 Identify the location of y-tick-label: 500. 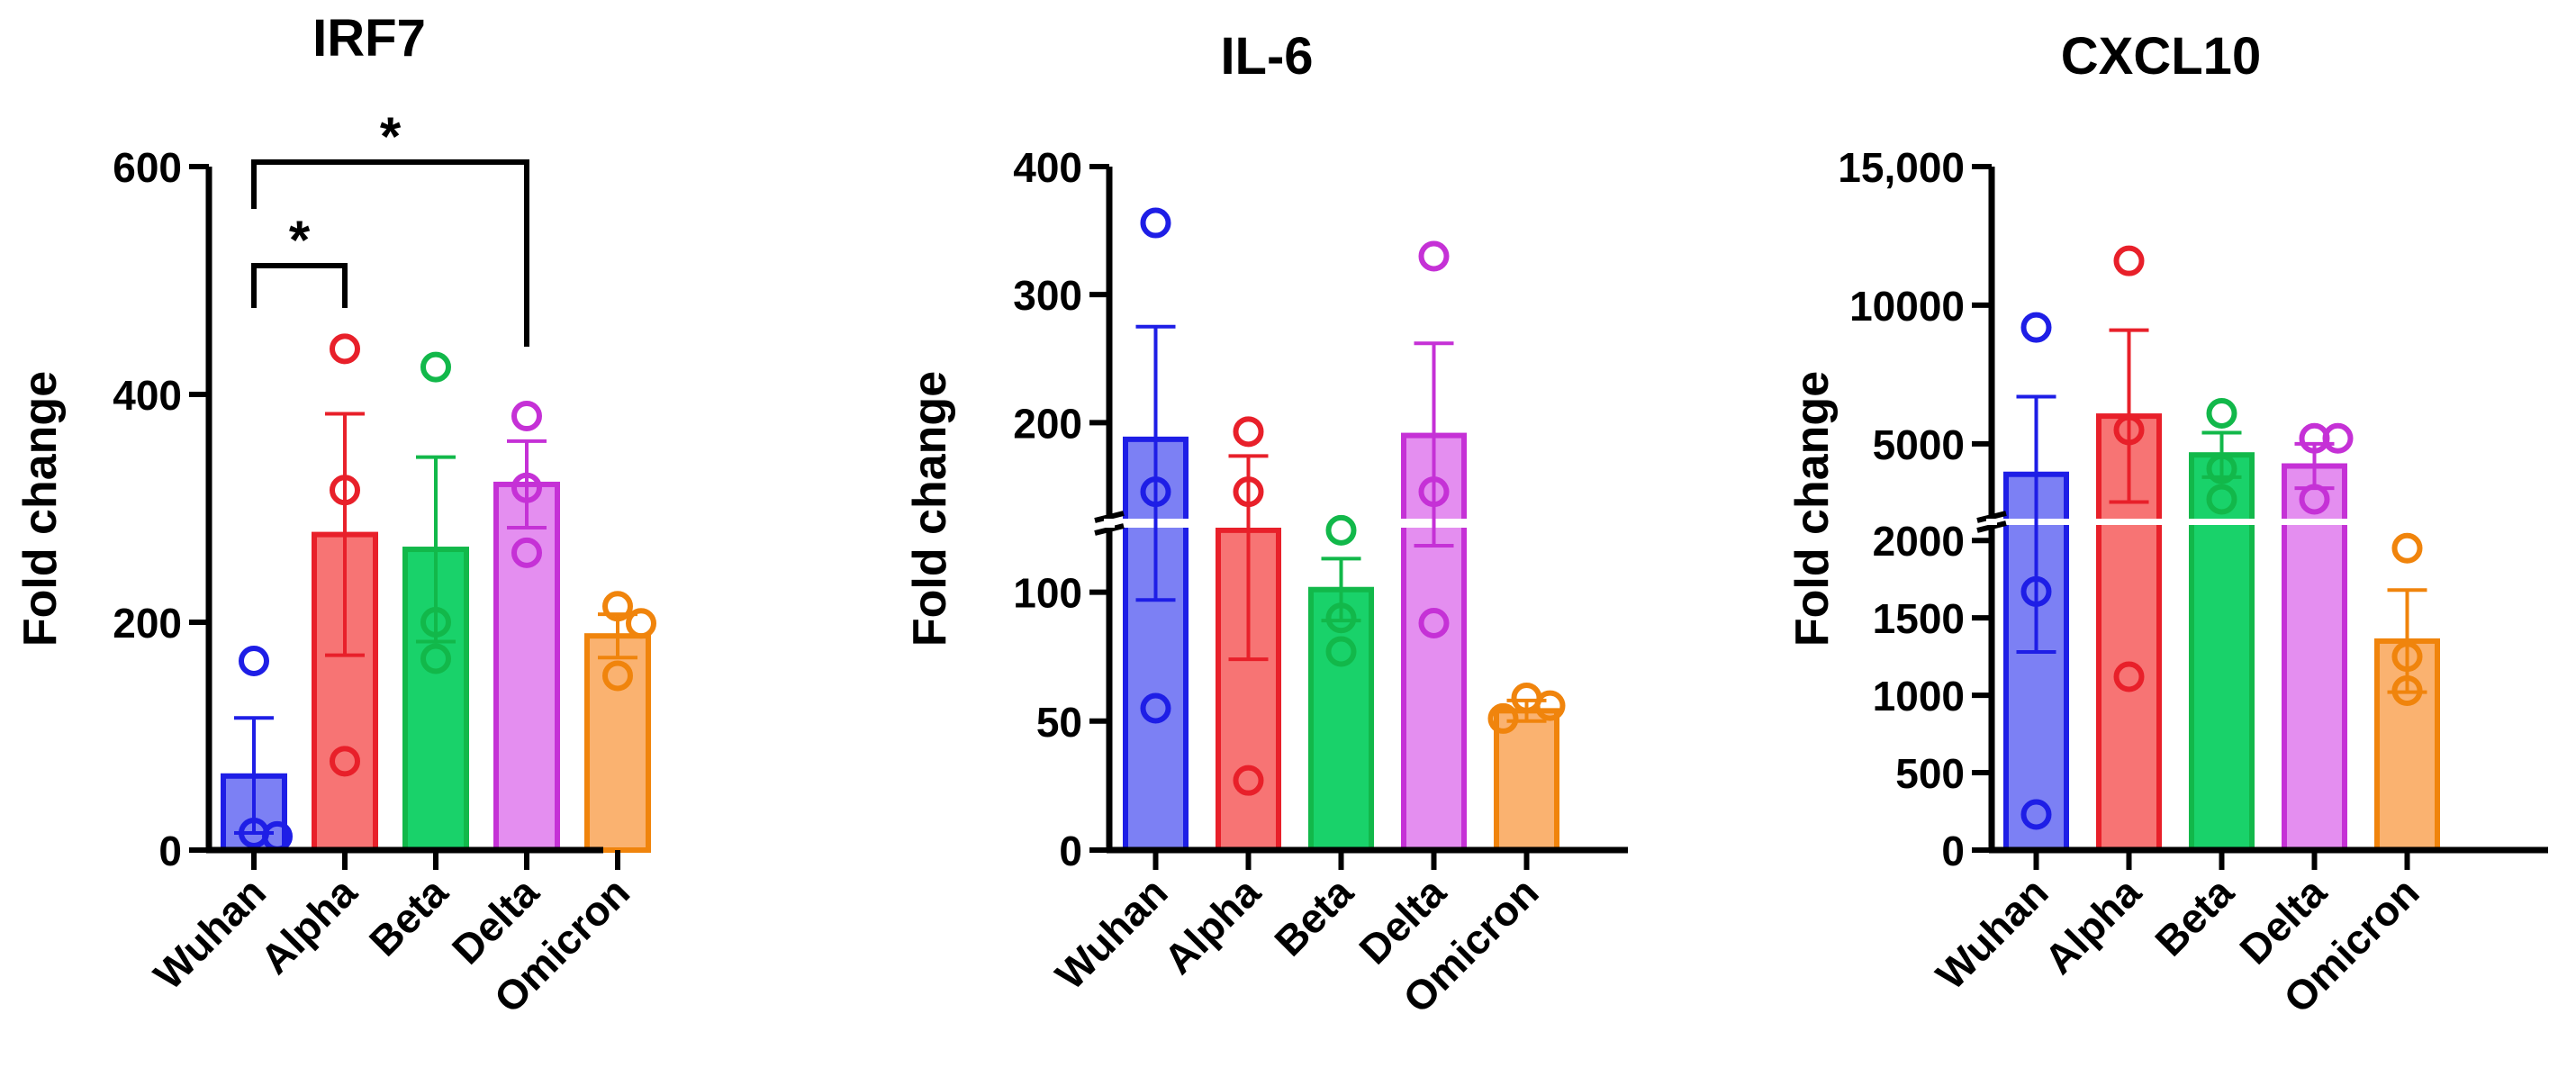
(1930, 773).